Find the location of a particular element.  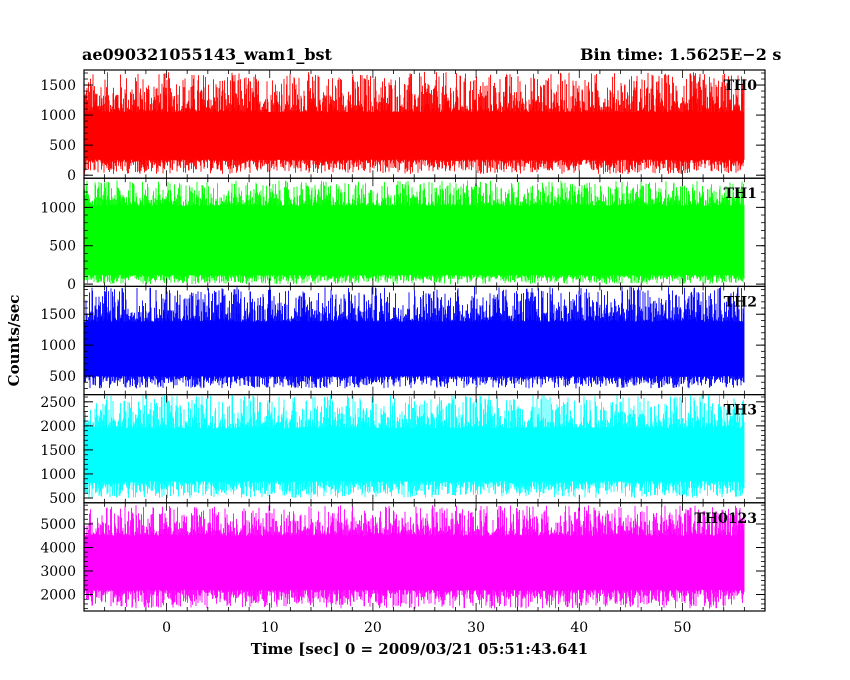

series-th0123 is located at coordinates (414, 557).